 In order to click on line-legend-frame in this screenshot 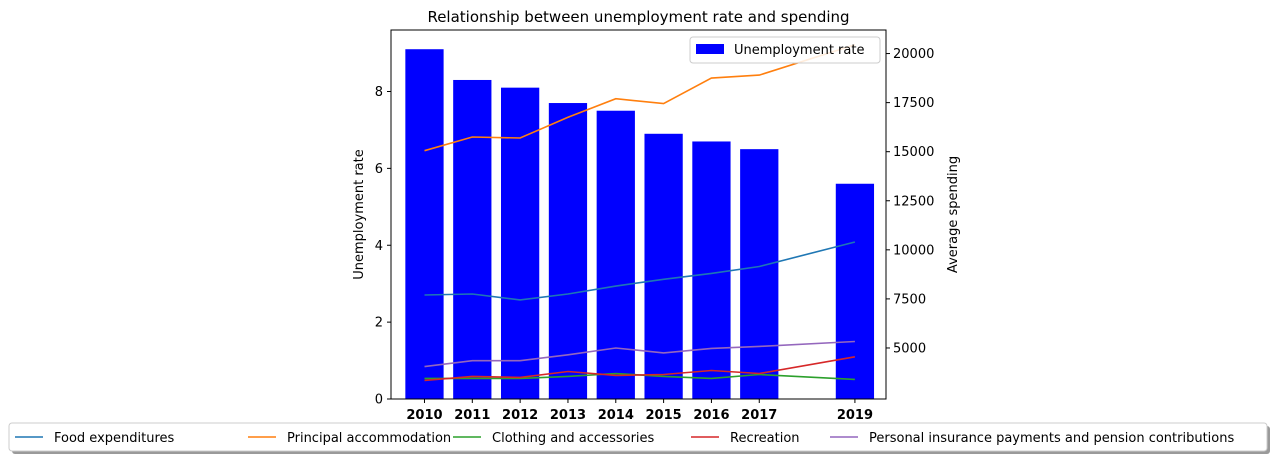, I will do `click(638, 437)`.